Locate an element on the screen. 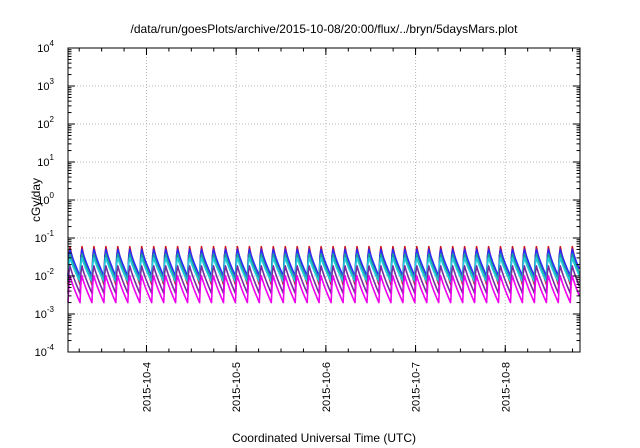  x-tick-label: 2015-10-7 is located at coordinates (417, 387).